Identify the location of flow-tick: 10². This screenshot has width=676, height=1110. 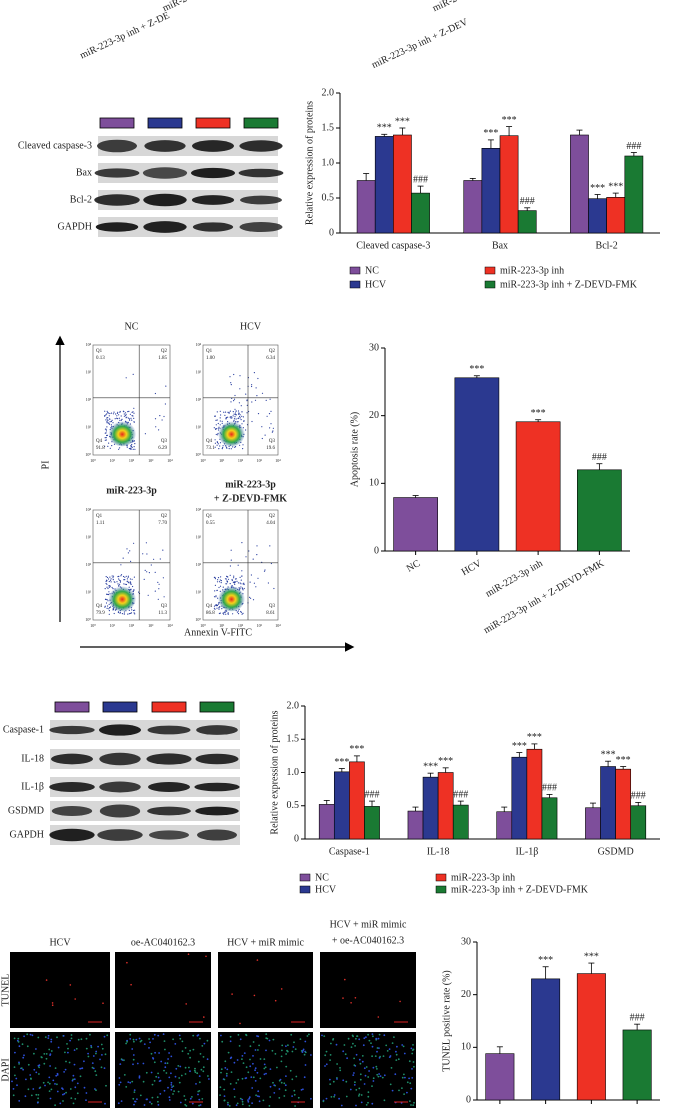
(89, 399).